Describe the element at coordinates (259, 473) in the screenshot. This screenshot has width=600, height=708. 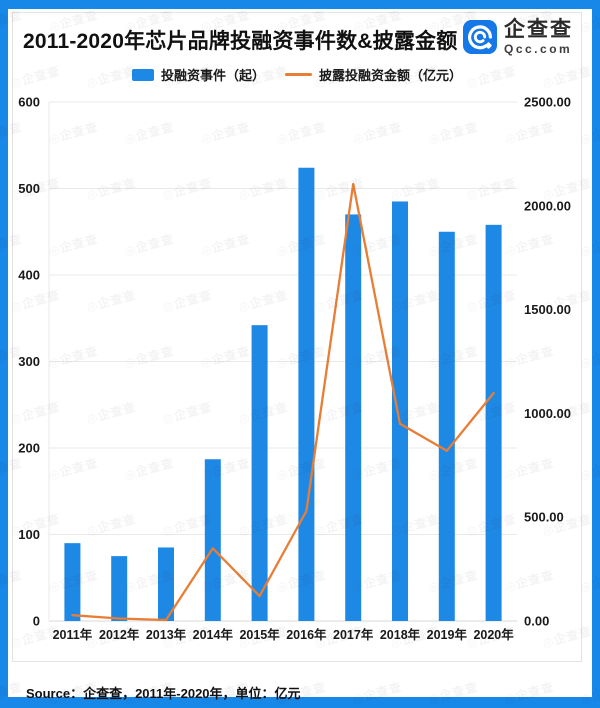
I see `bar-2015年` at that location.